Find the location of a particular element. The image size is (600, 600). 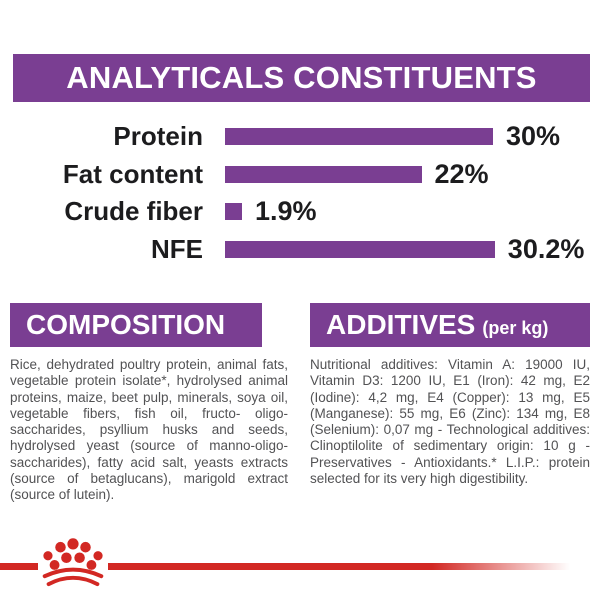

royal-canin-crown-icon is located at coordinates (73, 563).